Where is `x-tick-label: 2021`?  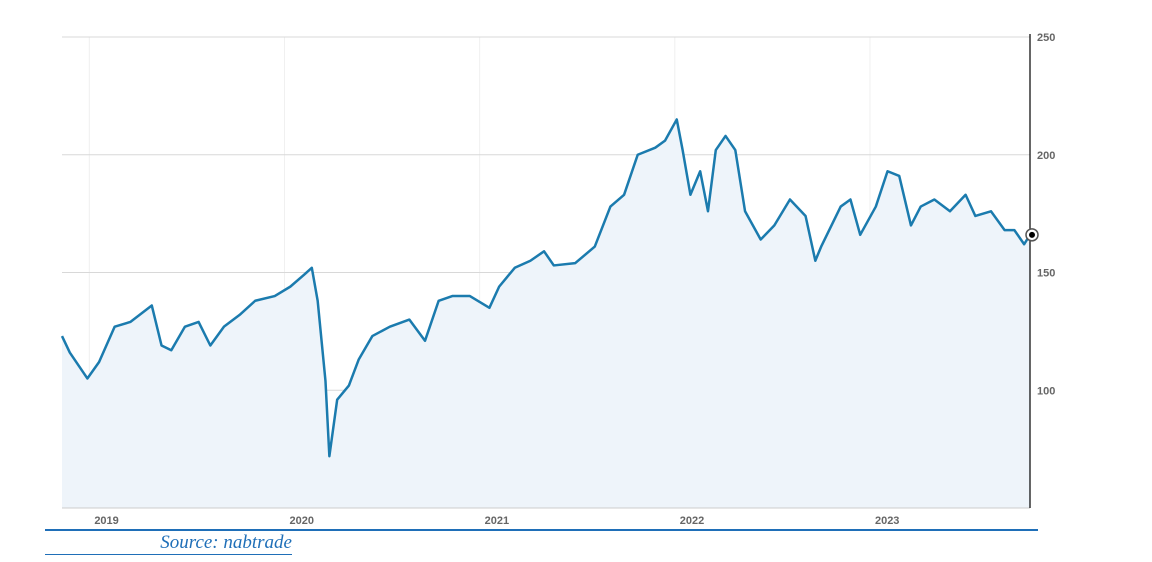 x-tick-label: 2021 is located at coordinates (497, 521).